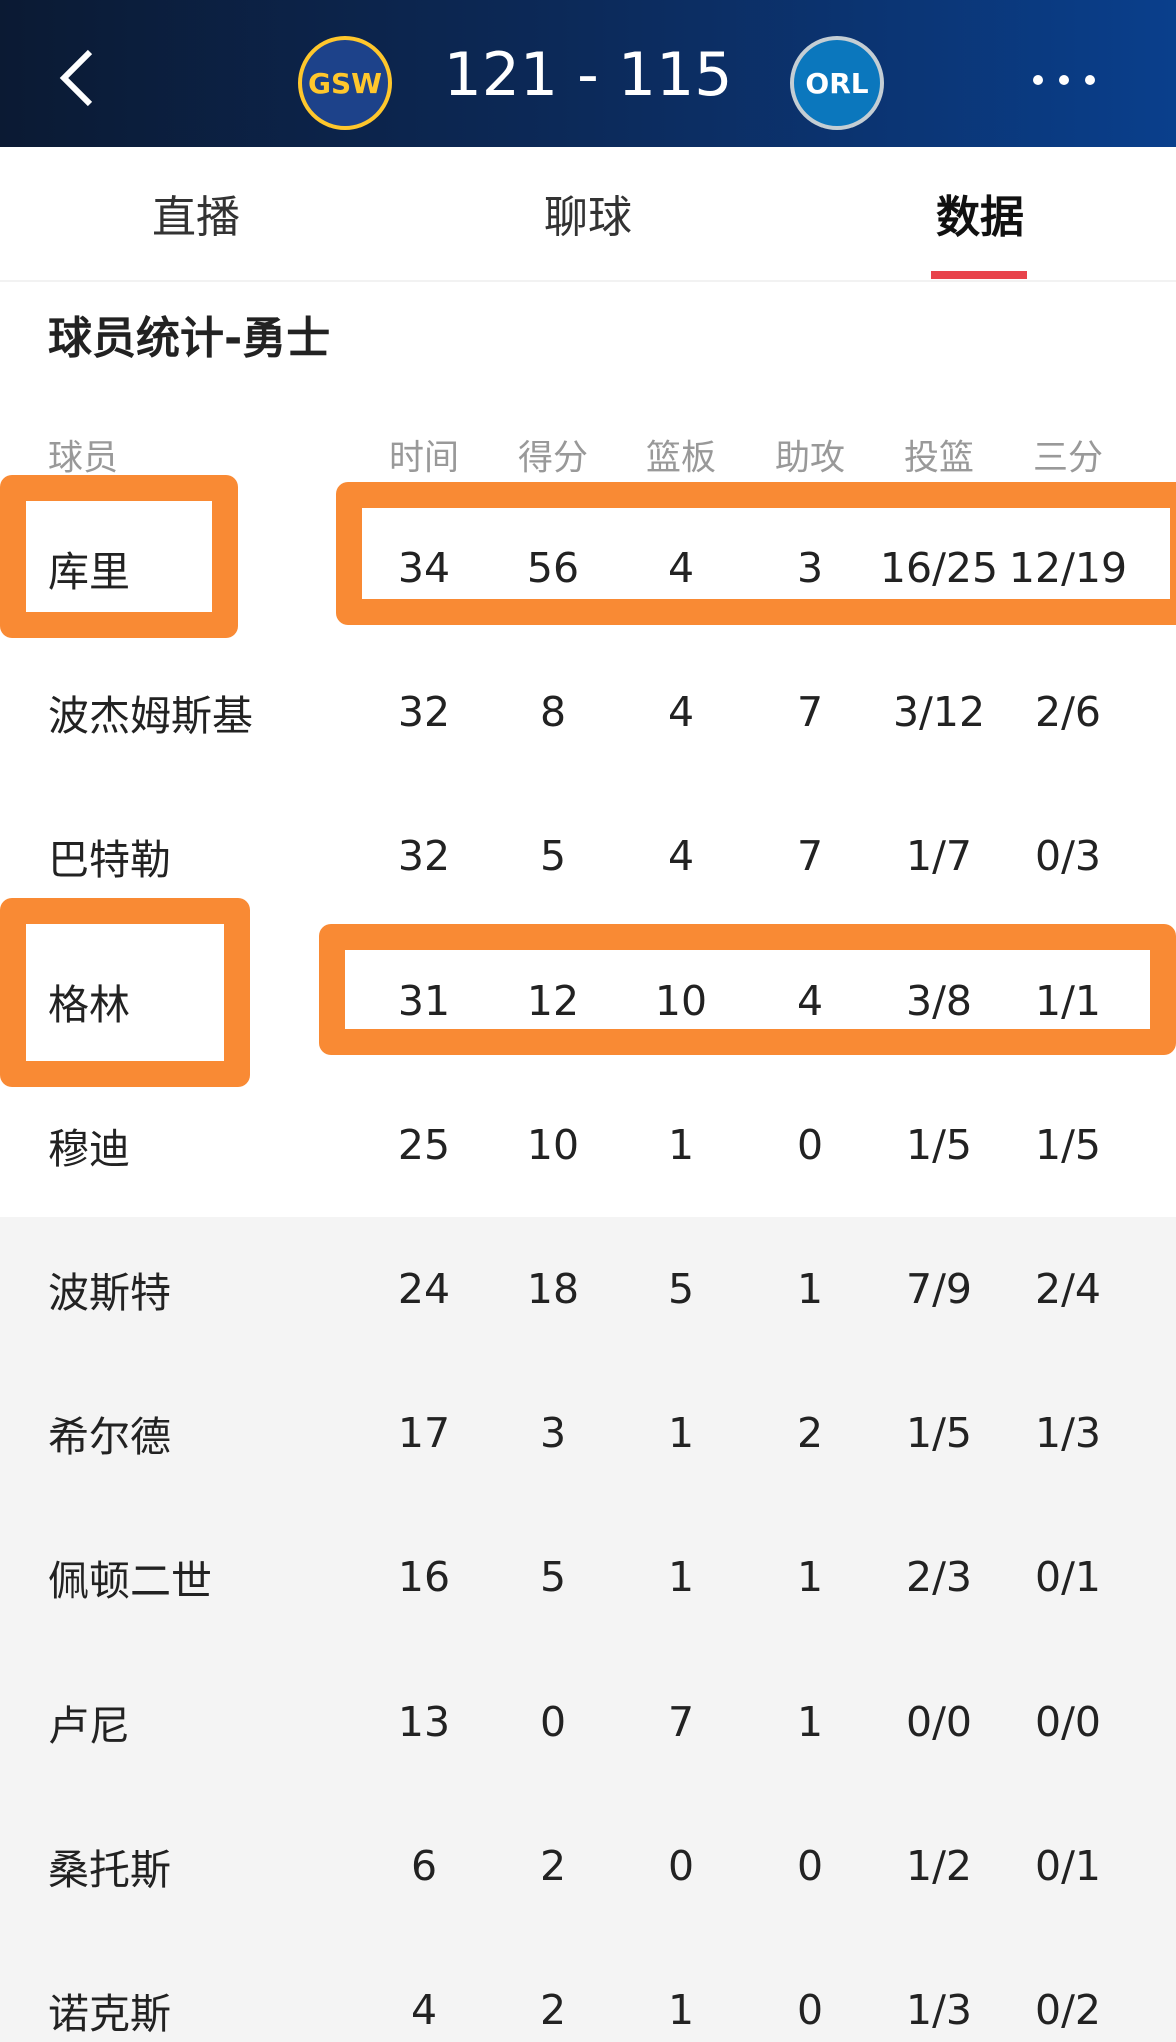  I want to click on back-button, so click(76, 78).